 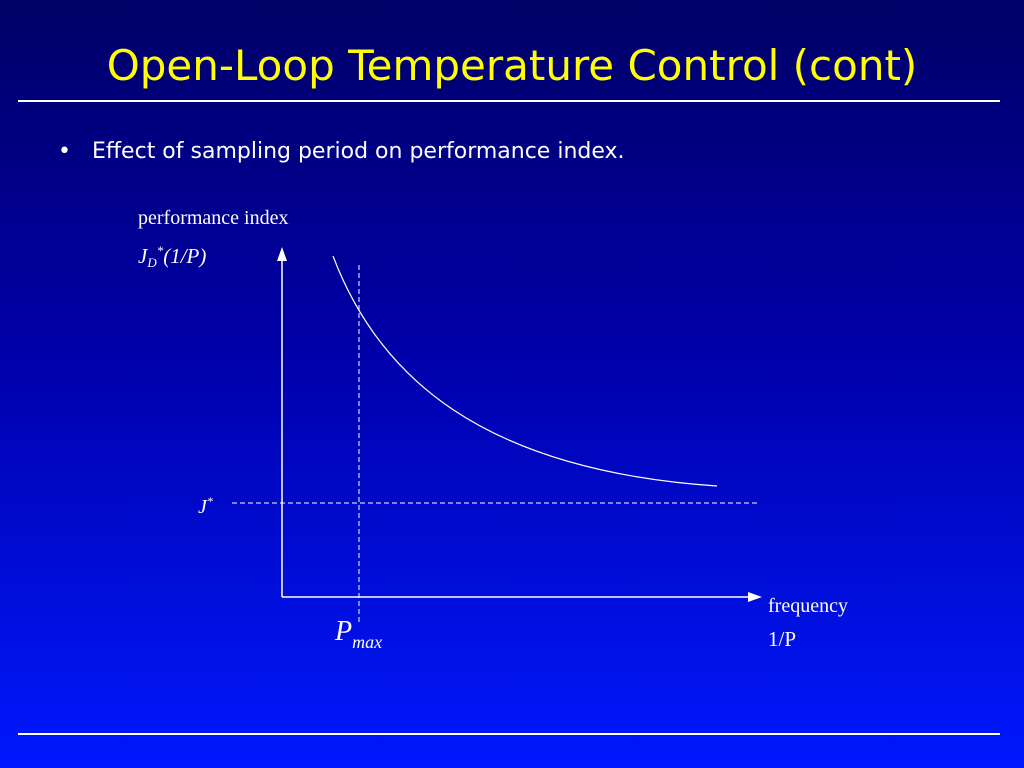 What do you see at coordinates (213, 218) in the screenshot?
I see `y-axis-label: performance index` at bounding box center [213, 218].